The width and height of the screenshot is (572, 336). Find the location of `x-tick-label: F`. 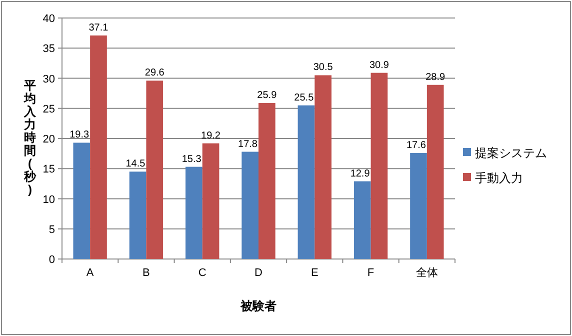

x-tick-label: F is located at coordinates (370, 273).